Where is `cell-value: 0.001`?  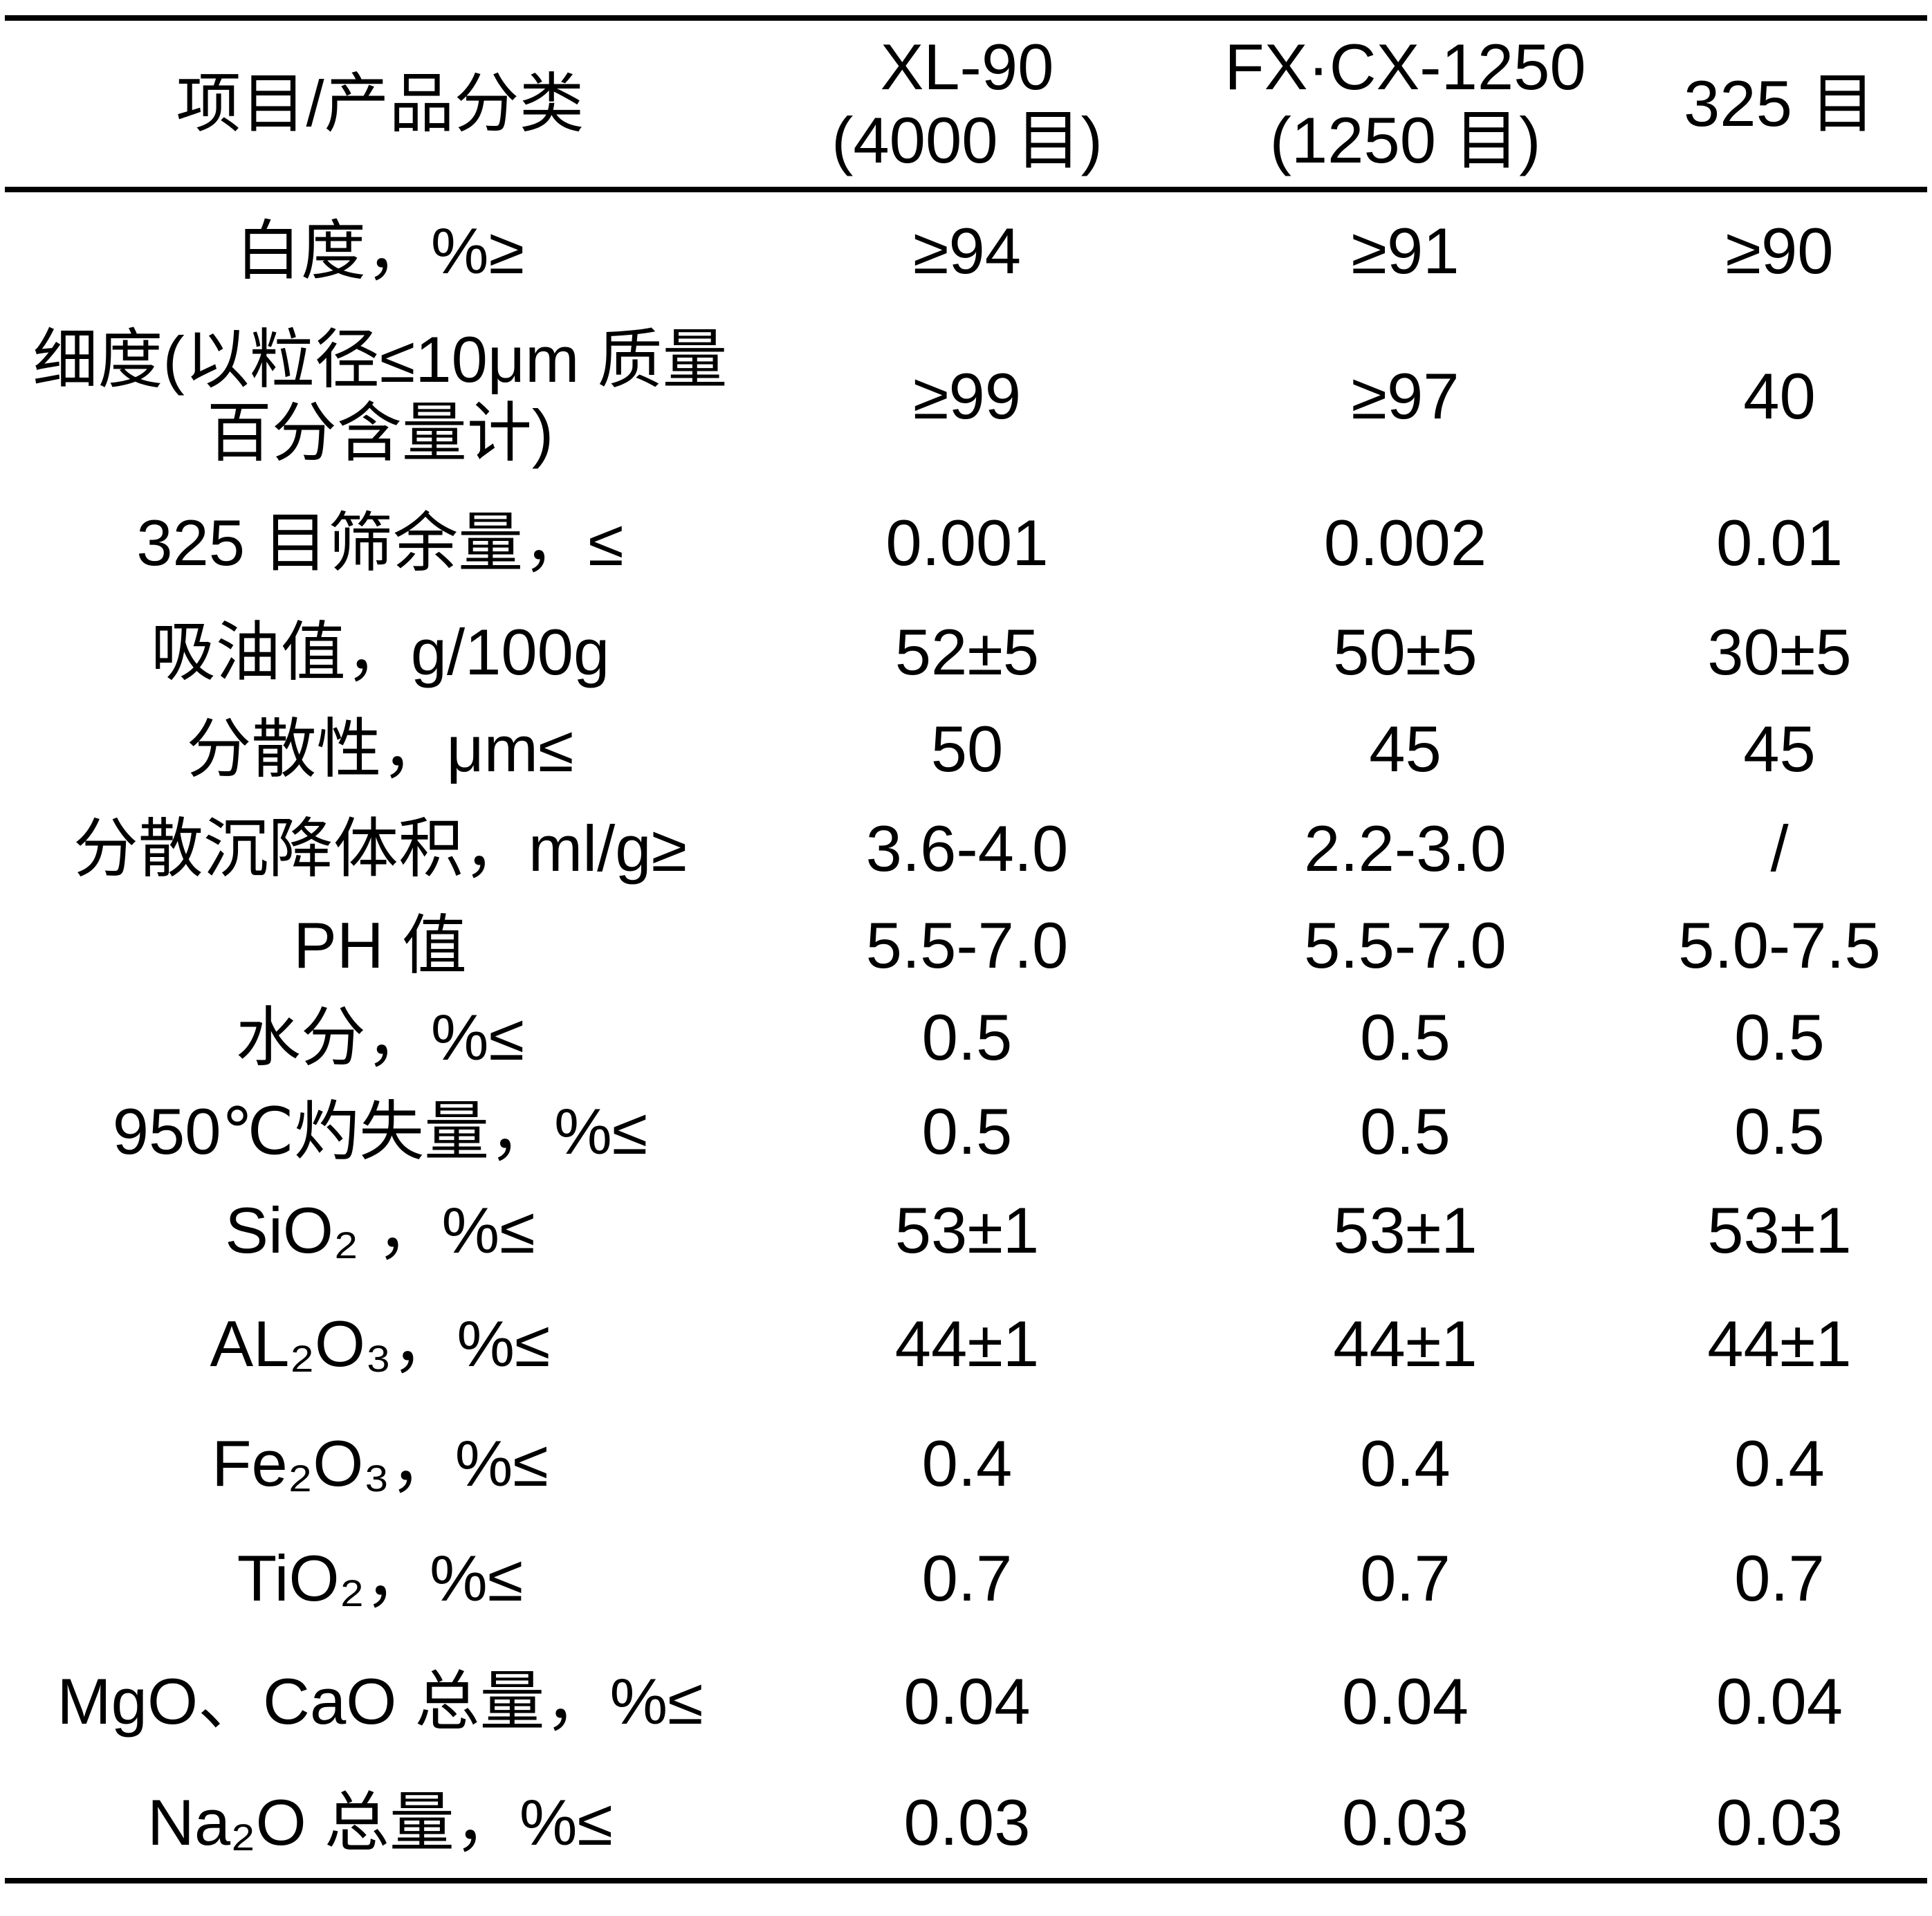 cell-value: 0.001 is located at coordinates (967, 543).